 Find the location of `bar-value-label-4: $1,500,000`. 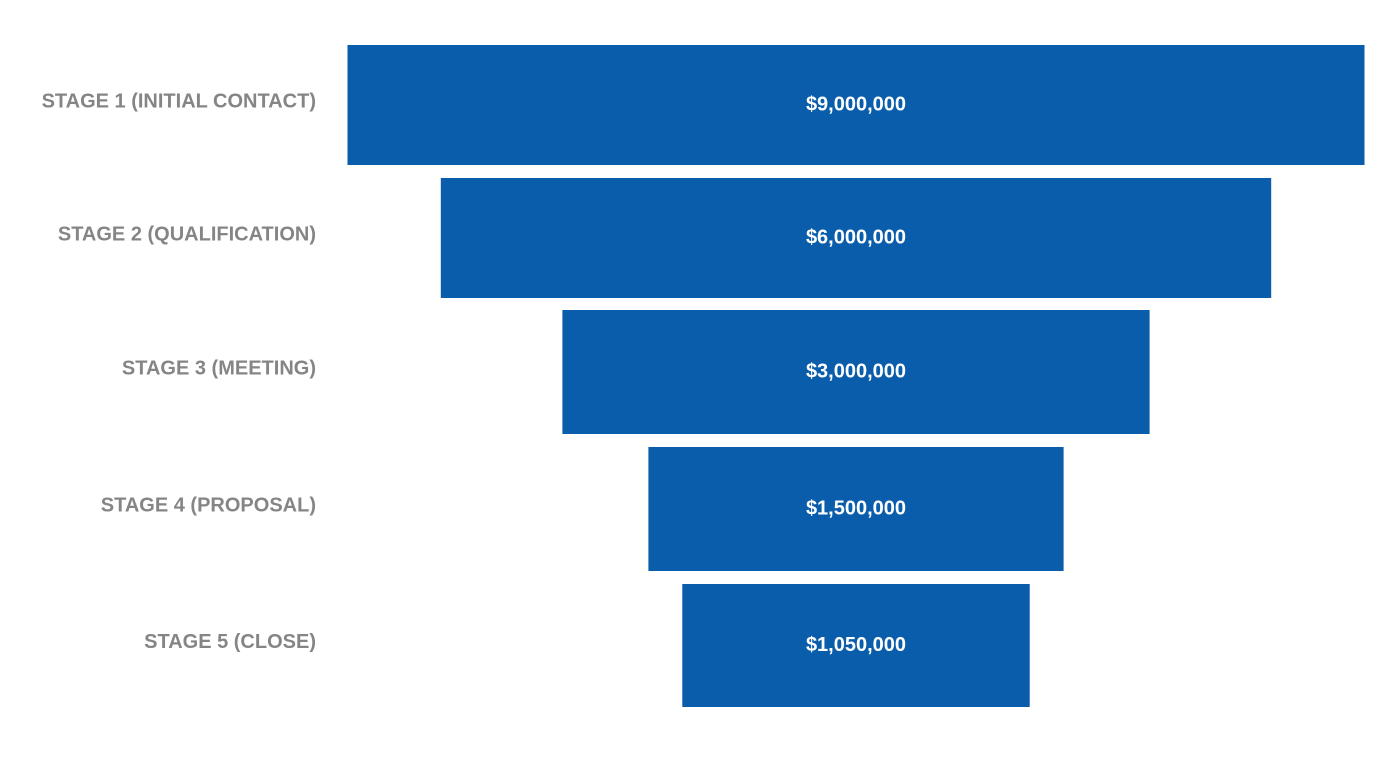

bar-value-label-4: $1,500,000 is located at coordinates (856, 508).